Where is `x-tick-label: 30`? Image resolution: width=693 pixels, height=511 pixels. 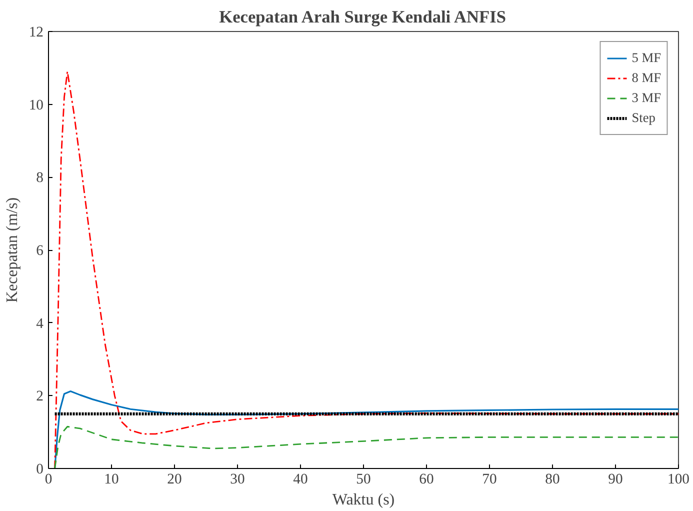
x-tick-label: 30 is located at coordinates (237, 480).